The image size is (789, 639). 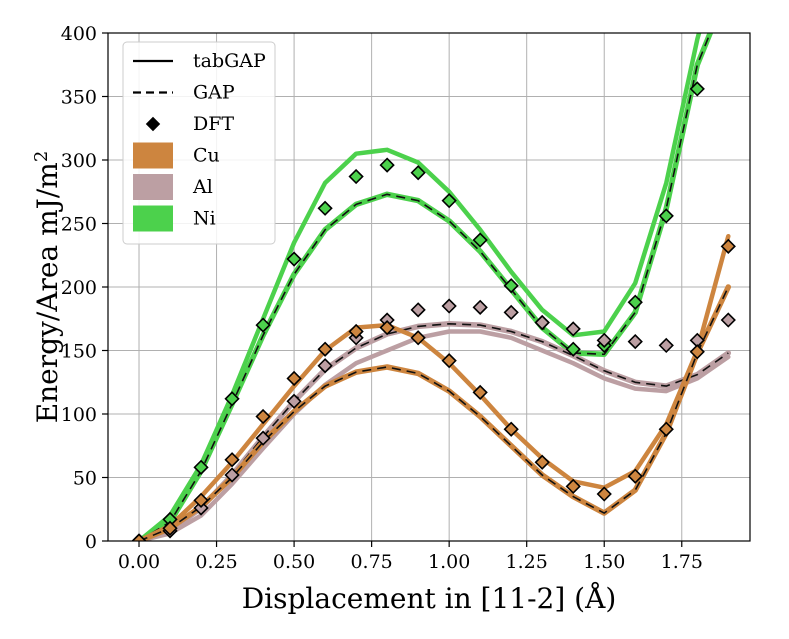 I want to click on x-axis-title: Displacement in [11-2] (Å), so click(x=429, y=598).